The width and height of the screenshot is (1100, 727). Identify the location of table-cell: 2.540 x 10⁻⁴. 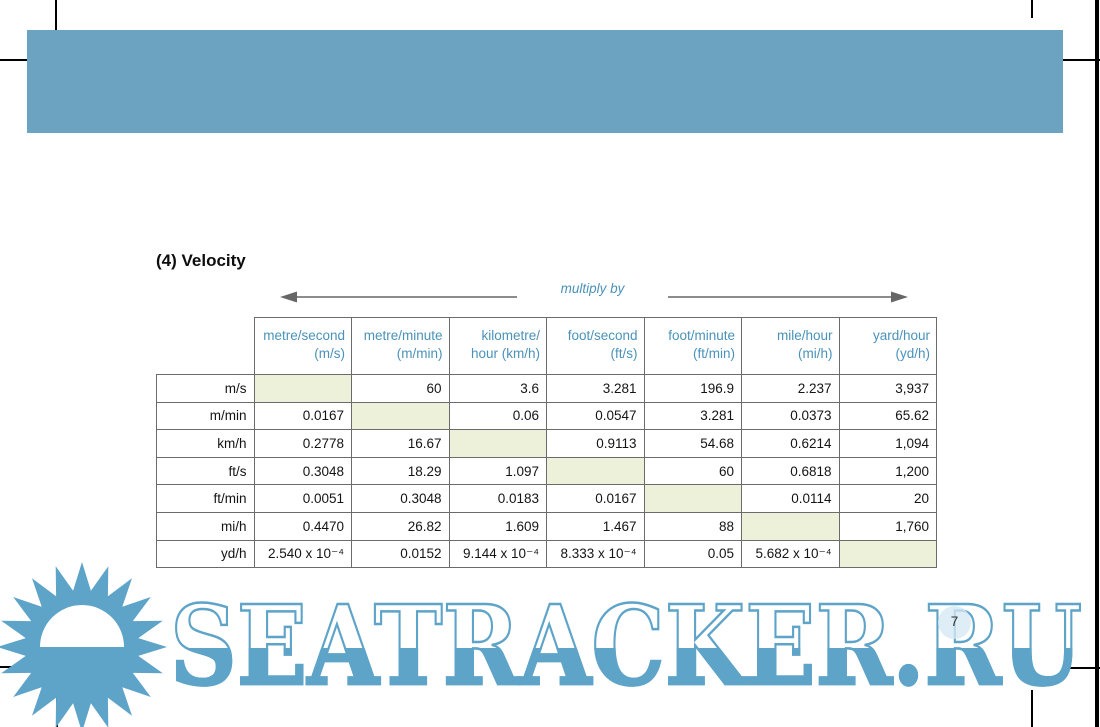
(302, 554).